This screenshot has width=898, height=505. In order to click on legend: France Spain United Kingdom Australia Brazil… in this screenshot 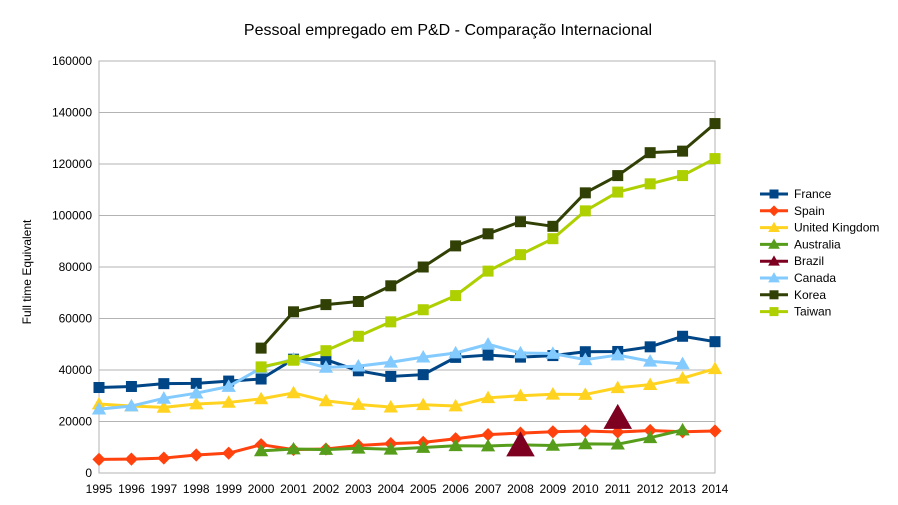, I will do `click(819, 253)`.